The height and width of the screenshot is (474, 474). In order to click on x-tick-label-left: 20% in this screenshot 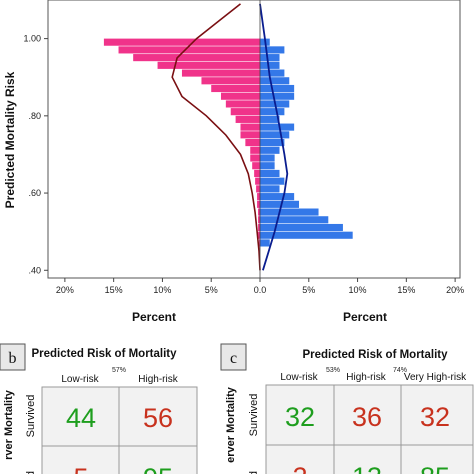, I will do `click(65, 290)`.